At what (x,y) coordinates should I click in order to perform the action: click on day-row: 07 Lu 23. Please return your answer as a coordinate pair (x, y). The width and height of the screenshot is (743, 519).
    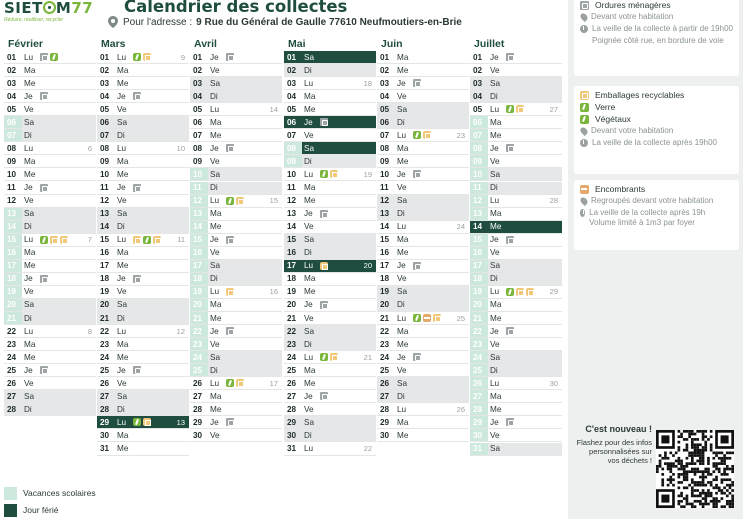
    Looking at the image, I should click on (423, 136).